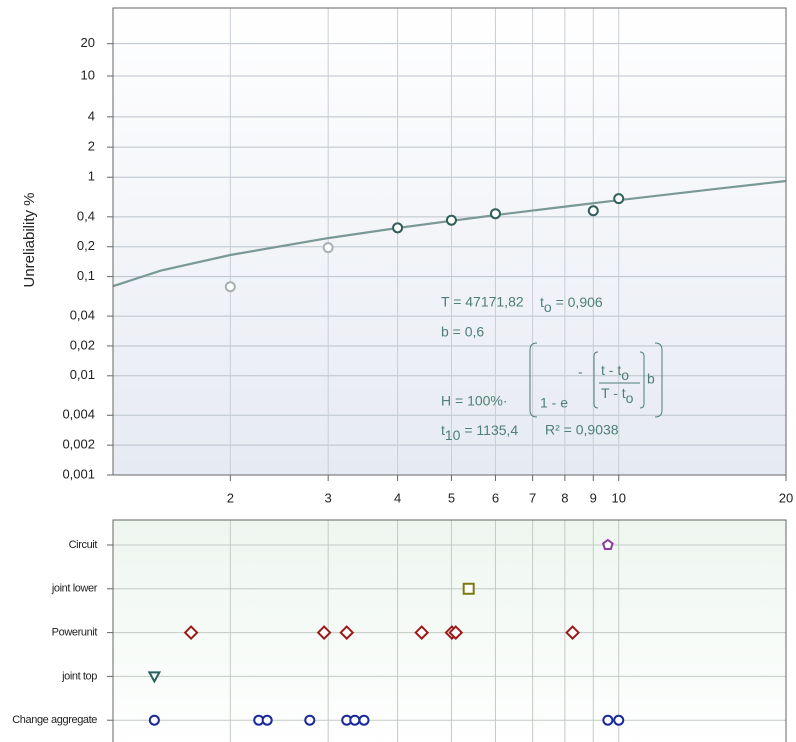 This screenshot has width=796, height=742. I want to click on den-sub: o, so click(630, 398).